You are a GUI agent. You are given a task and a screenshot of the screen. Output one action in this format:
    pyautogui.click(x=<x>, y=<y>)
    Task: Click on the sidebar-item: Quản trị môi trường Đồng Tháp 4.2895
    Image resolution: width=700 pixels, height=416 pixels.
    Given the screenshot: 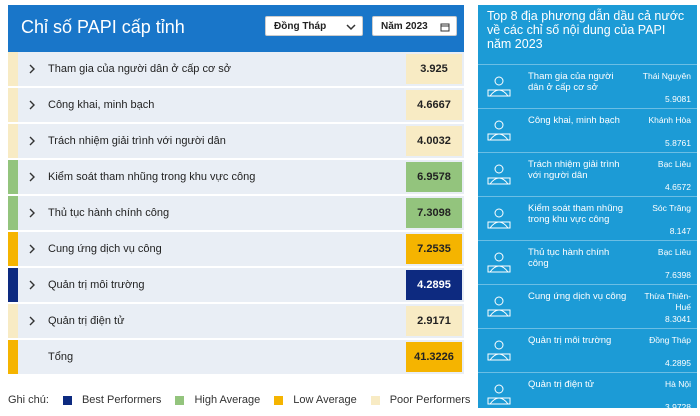 What is the action you would take?
    pyautogui.click(x=587, y=350)
    